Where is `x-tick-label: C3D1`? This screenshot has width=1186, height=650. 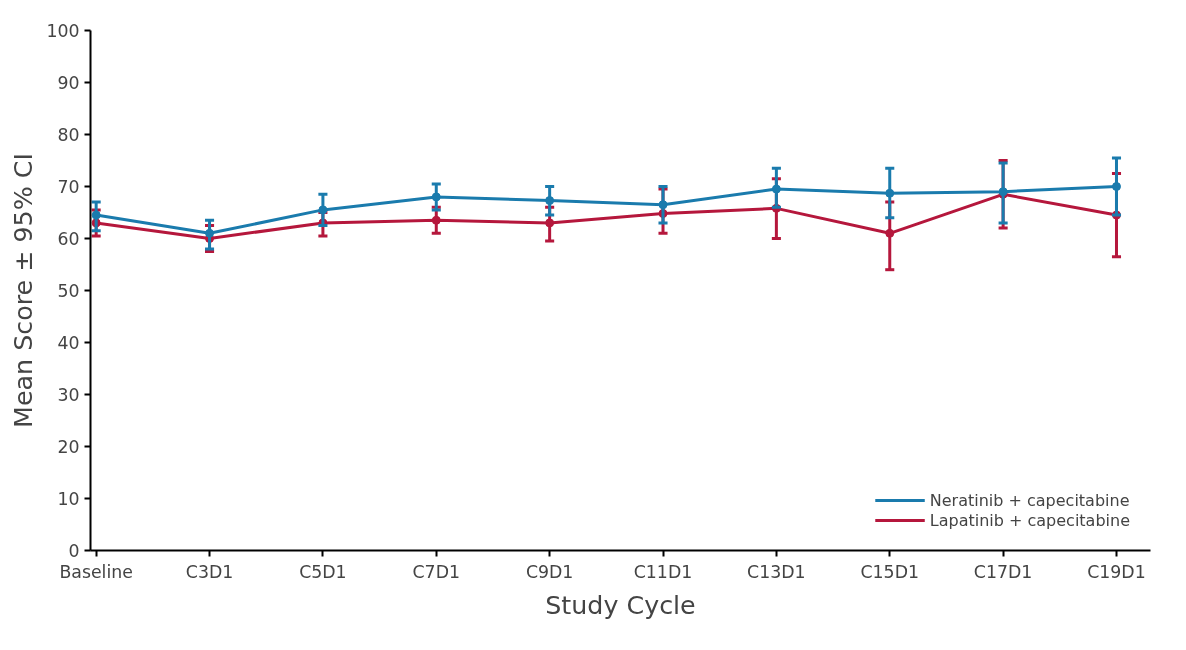 x-tick-label: C3D1 is located at coordinates (209, 571).